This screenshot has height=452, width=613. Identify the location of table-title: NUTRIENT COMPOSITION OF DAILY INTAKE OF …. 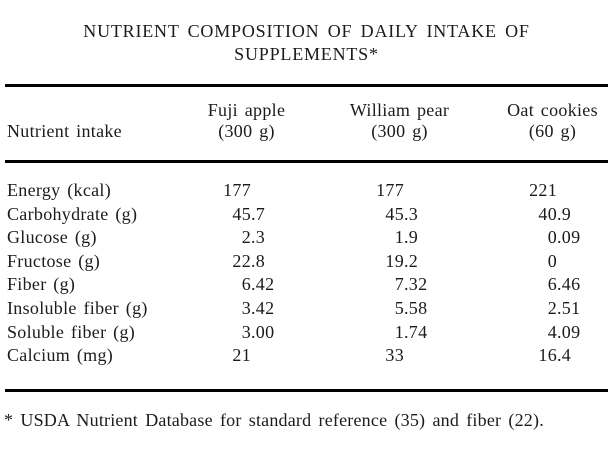
(306, 33).